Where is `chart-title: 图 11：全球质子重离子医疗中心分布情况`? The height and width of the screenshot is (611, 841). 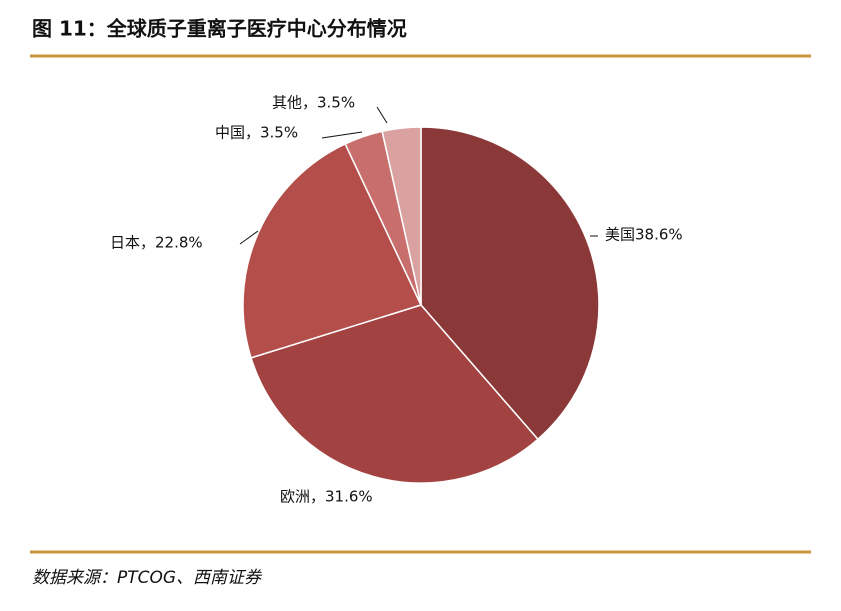
chart-title: 图 11：全球质子重离子医疗中心分布情况 is located at coordinates (219, 29).